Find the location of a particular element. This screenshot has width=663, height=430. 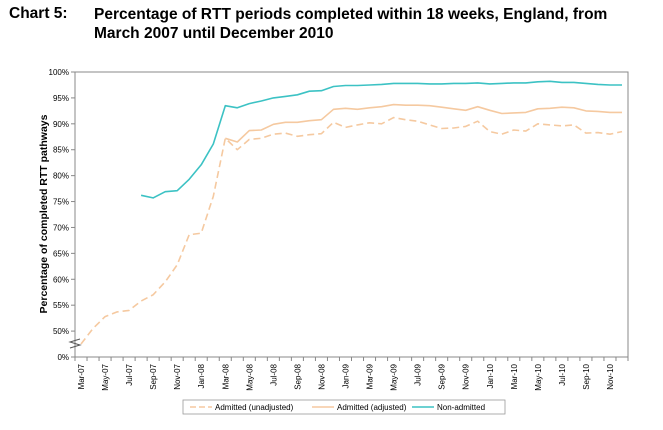

y-tick-label: 85% is located at coordinates (61, 150).